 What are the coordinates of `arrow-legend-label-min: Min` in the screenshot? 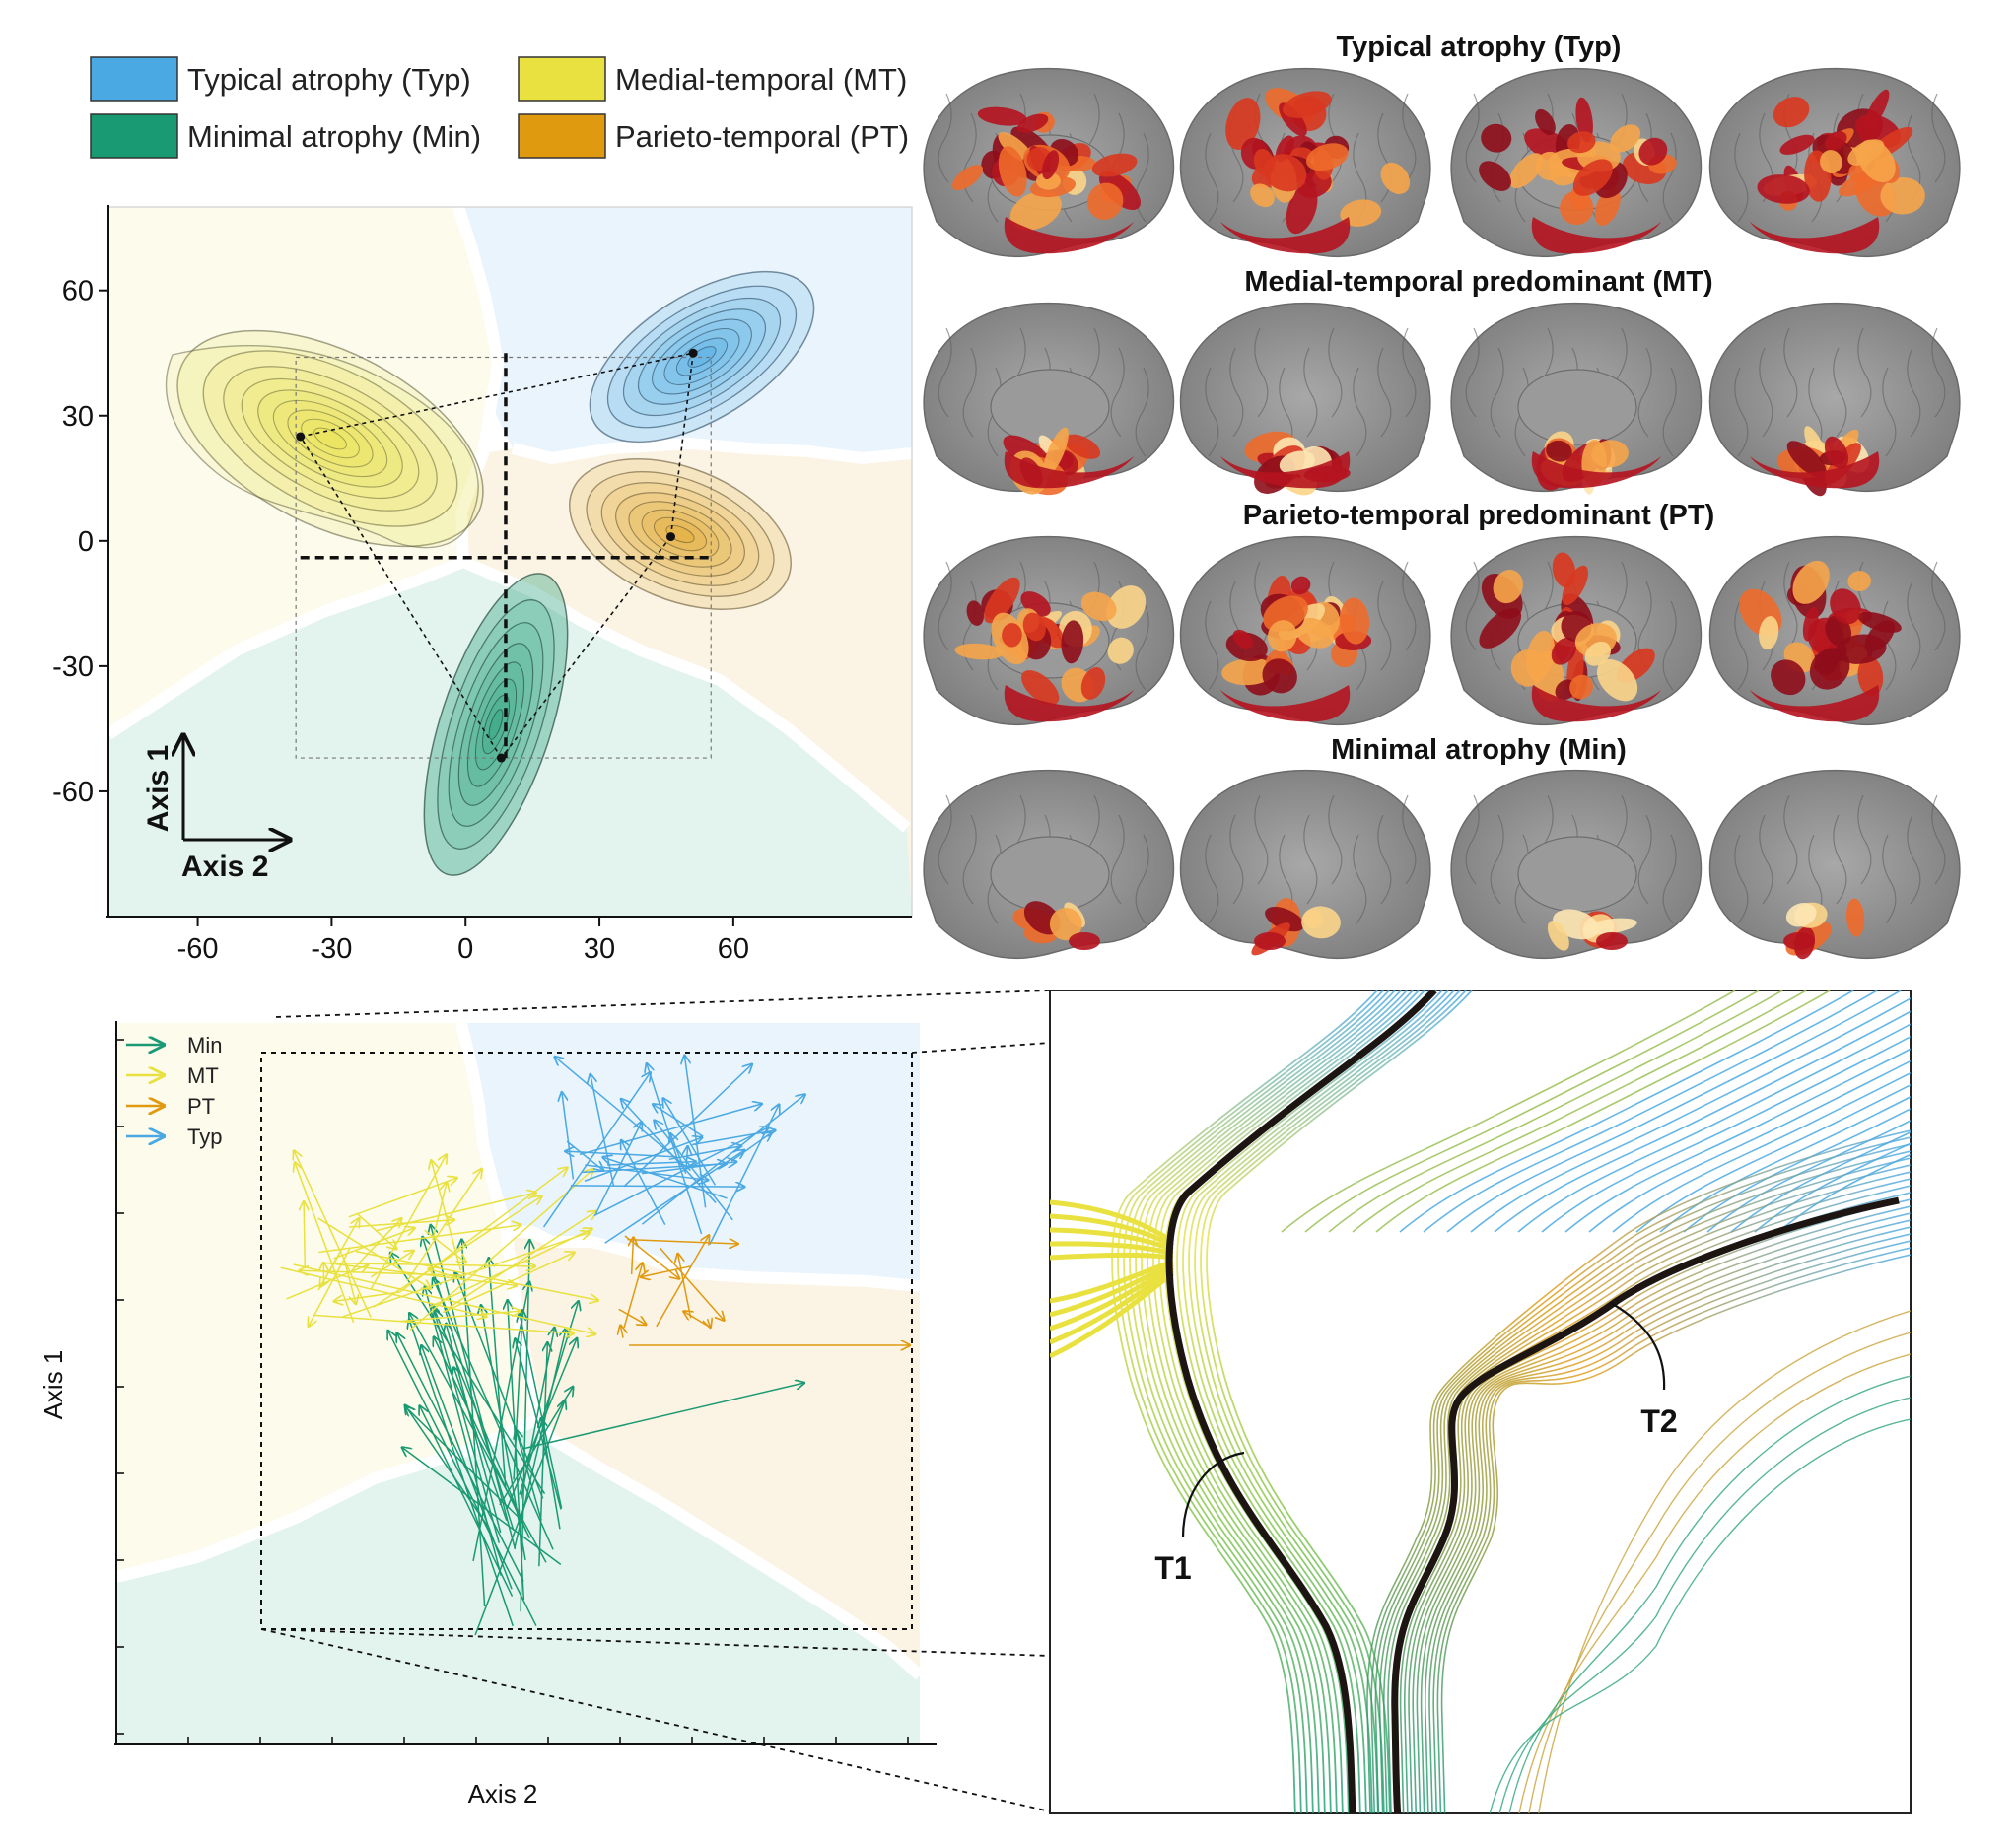 It's located at (205, 1045).